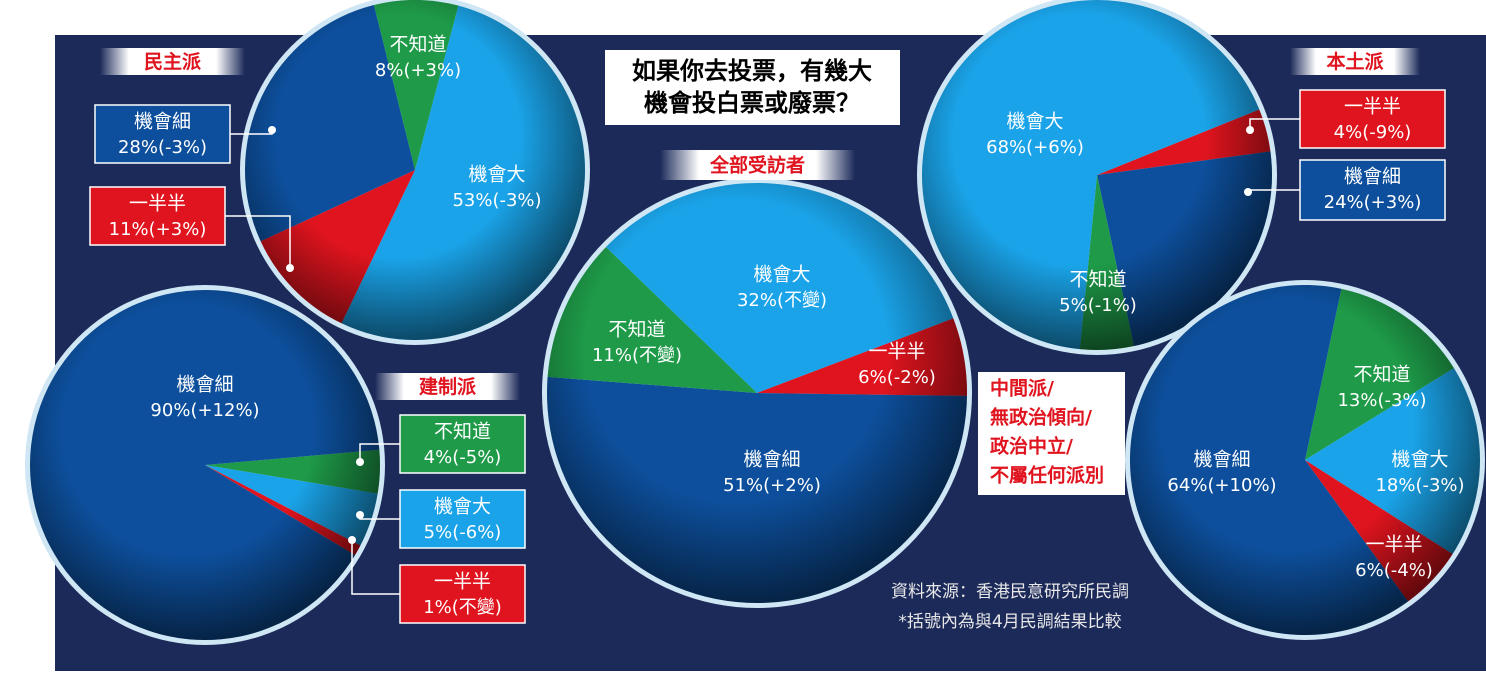  What do you see at coordinates (757, 300) in the screenshot?
I see `value-label: 32%` at bounding box center [757, 300].